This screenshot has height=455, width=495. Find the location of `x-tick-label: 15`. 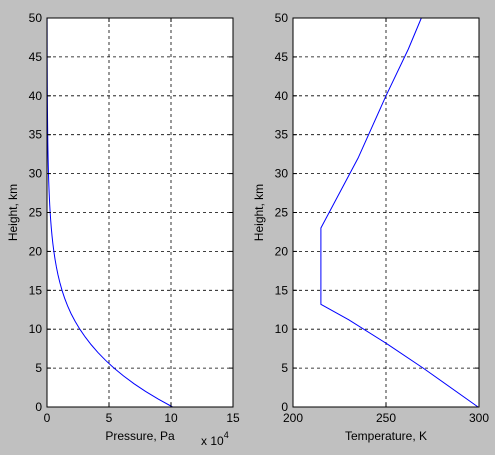

x-tick-label: 15 is located at coordinates (233, 418).